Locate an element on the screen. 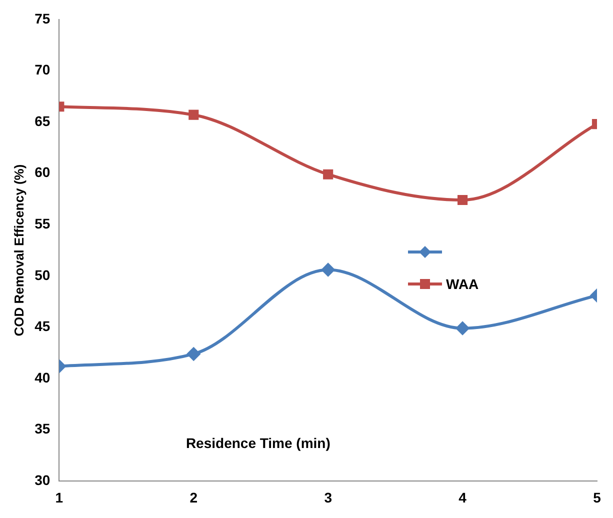  y-tick-label: 30 is located at coordinates (42, 480).